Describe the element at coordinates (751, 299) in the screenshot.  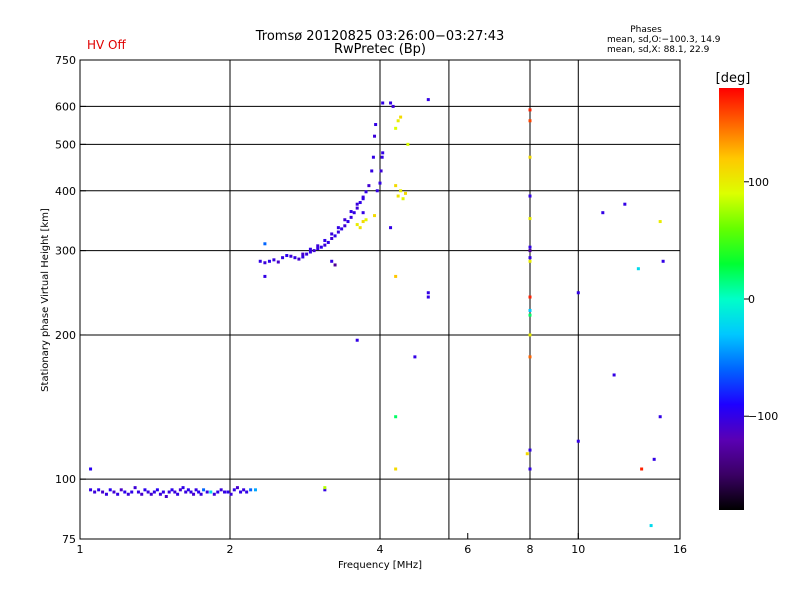
I see `colorbar-tick-label: 0` at that location.